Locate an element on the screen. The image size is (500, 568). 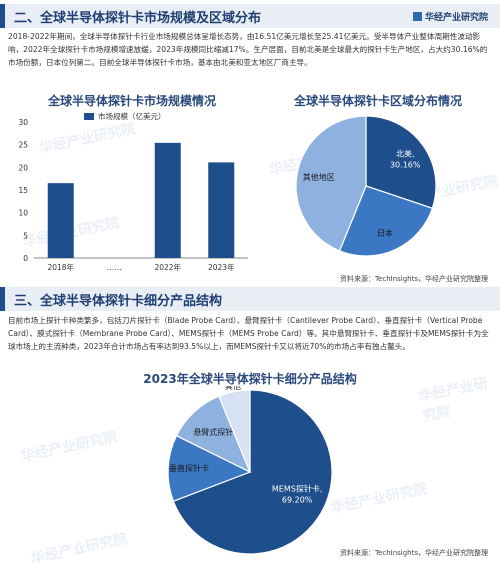
pie-slice-value: 69.20% is located at coordinates (297, 500).